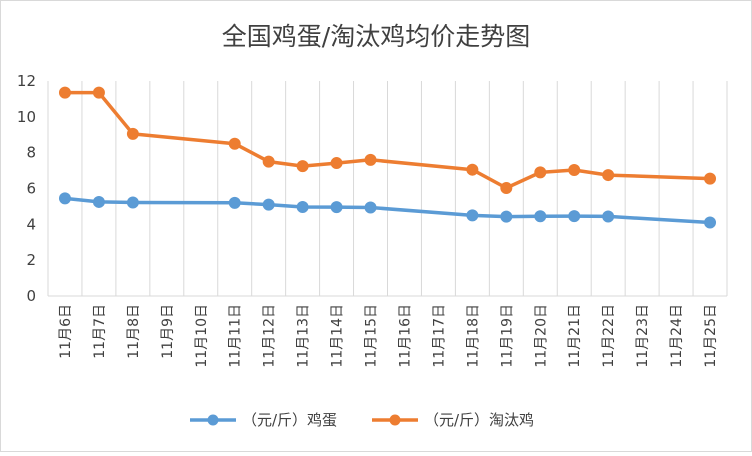 The height and width of the screenshot is (456, 752). What do you see at coordinates (26, 81) in the screenshot?
I see `y-tick-label: 12` at bounding box center [26, 81].